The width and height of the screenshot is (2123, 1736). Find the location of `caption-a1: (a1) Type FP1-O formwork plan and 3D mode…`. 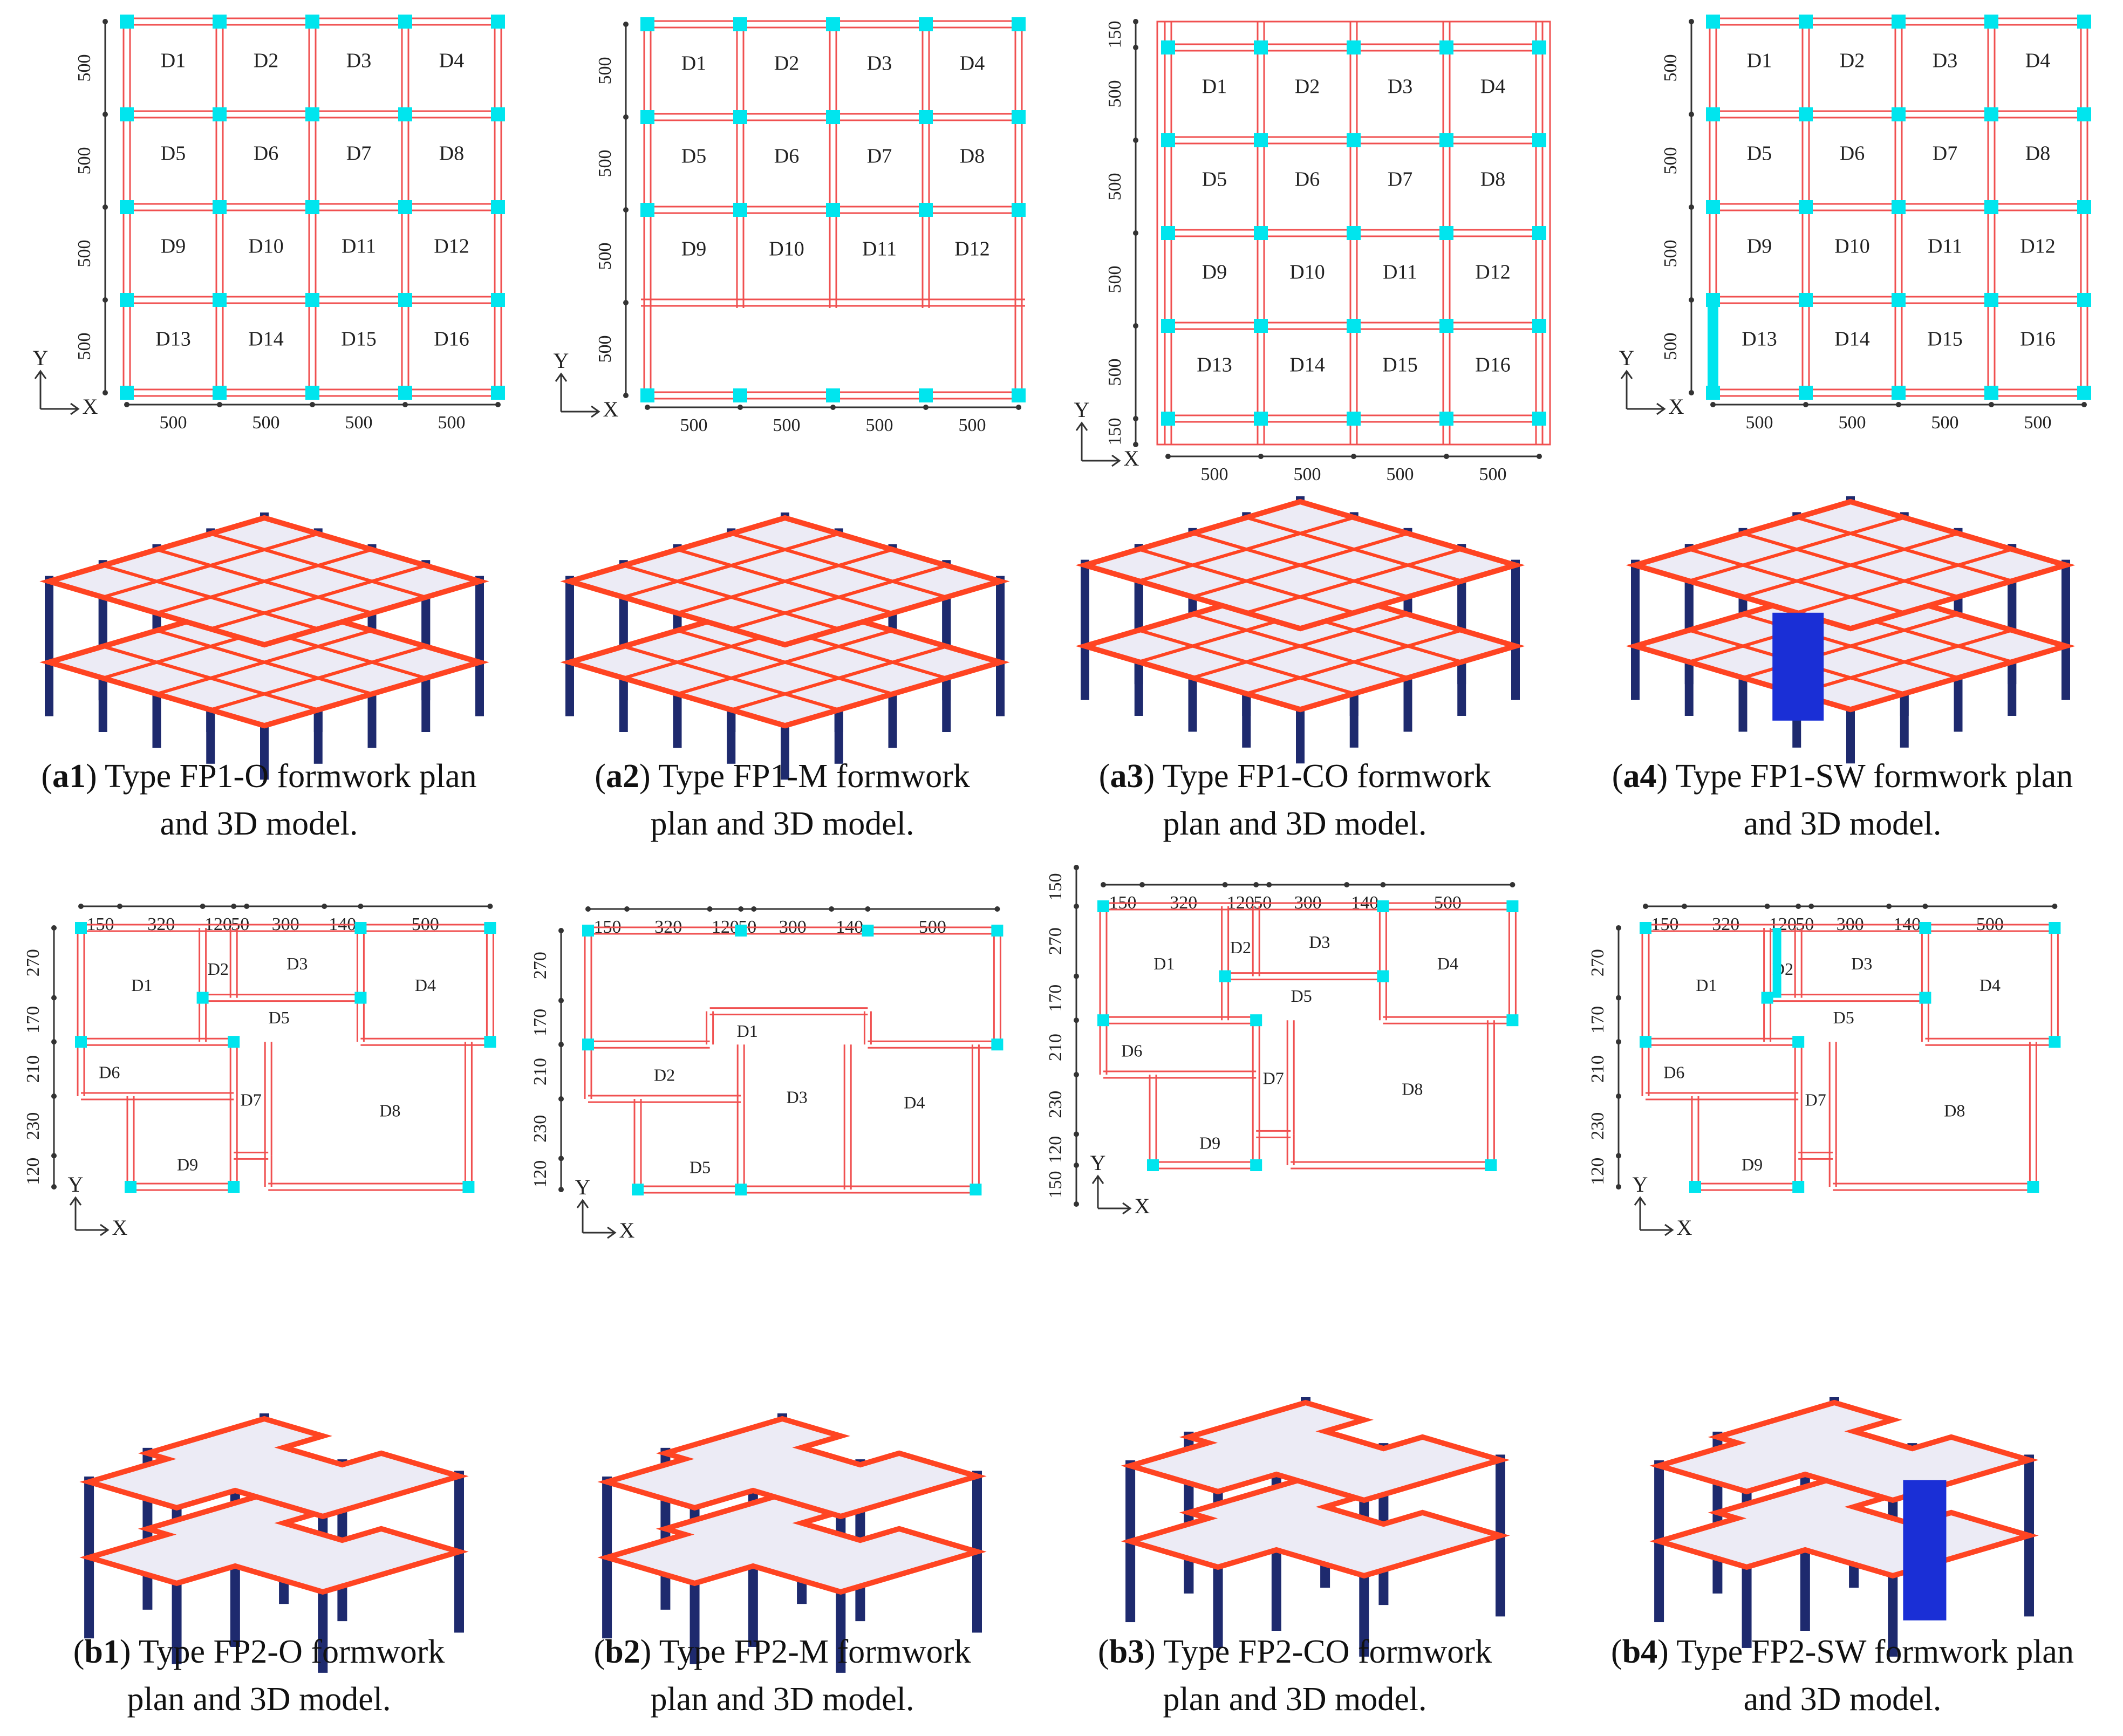

caption-a1: (a1) Type FP1-O formwork plan and 3D mode… is located at coordinates (259, 800).